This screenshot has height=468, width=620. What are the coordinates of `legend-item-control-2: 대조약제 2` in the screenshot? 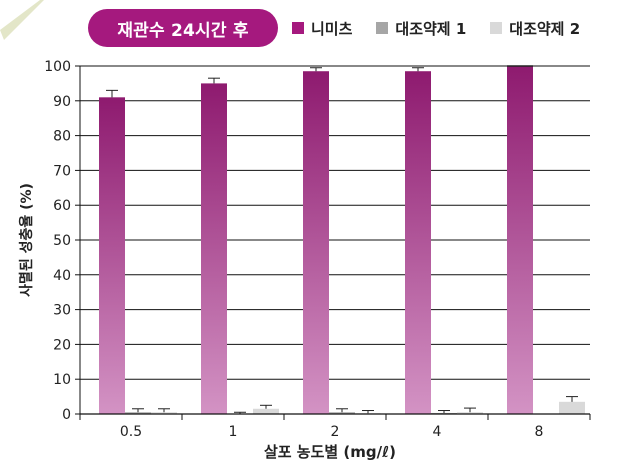 It's located at (535, 28).